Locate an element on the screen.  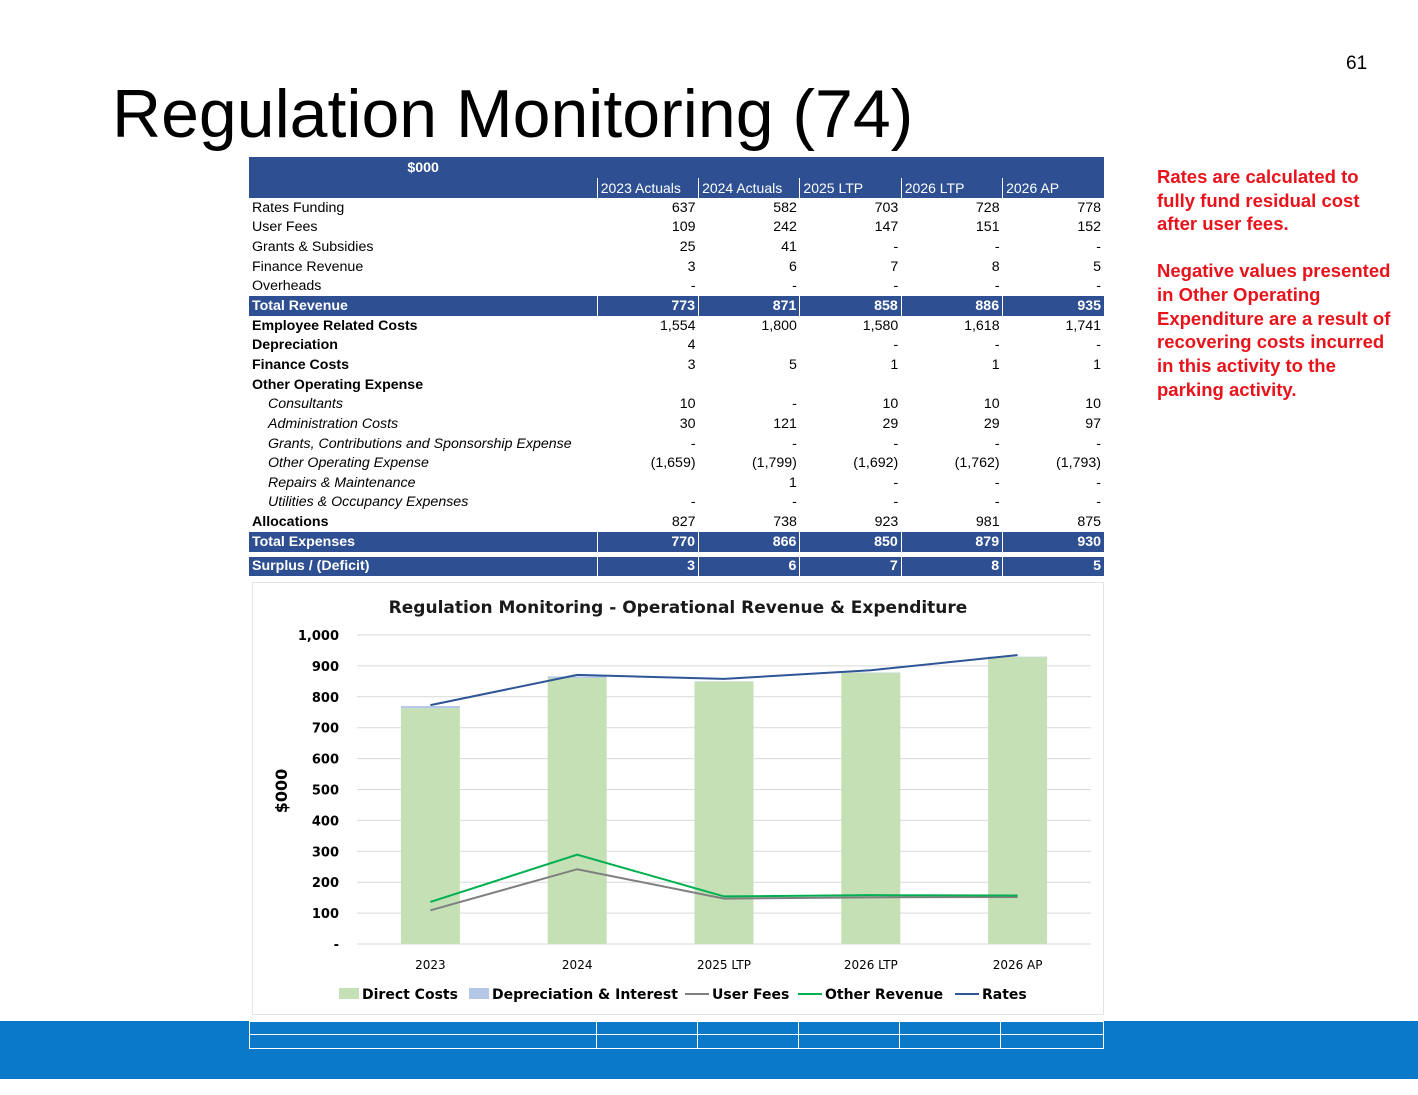
y-tick-label: 700 is located at coordinates (325, 729).